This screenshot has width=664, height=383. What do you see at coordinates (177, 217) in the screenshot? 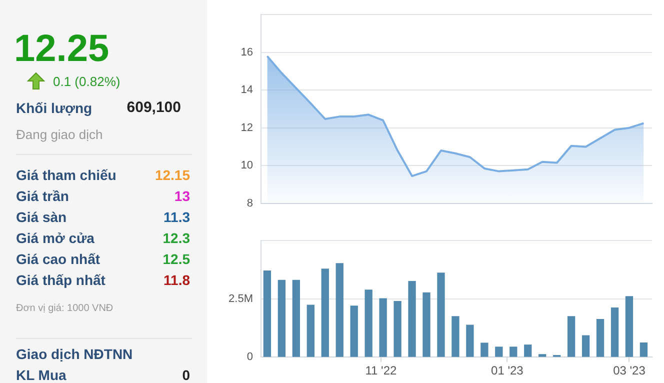
I see `text: 11.3` at bounding box center [177, 217].